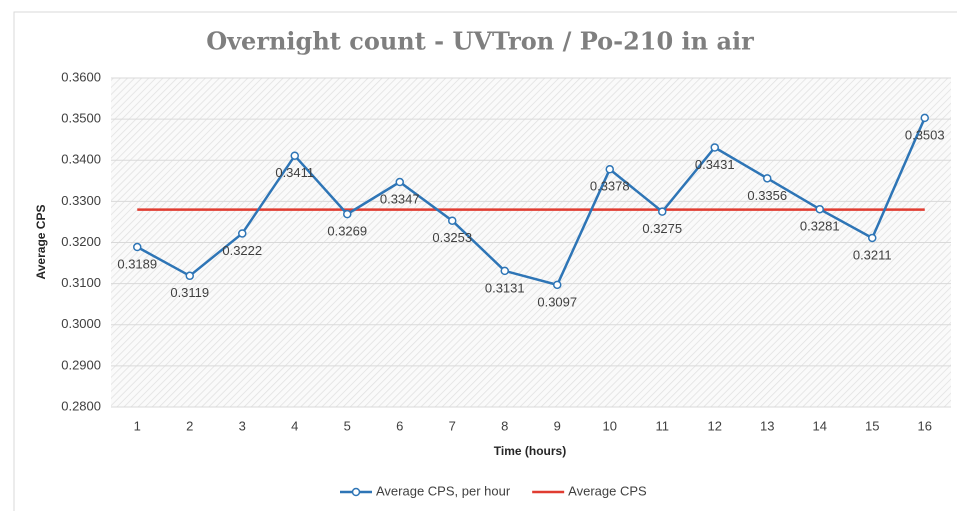  Describe the element at coordinates (452, 237) in the screenshot. I see `data-label: 0.3253` at that location.